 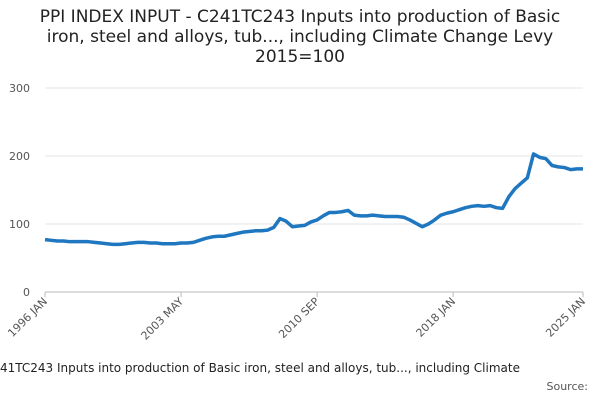 What do you see at coordinates (19, 156) in the screenshot?
I see `y-tick-label: 200` at bounding box center [19, 156].